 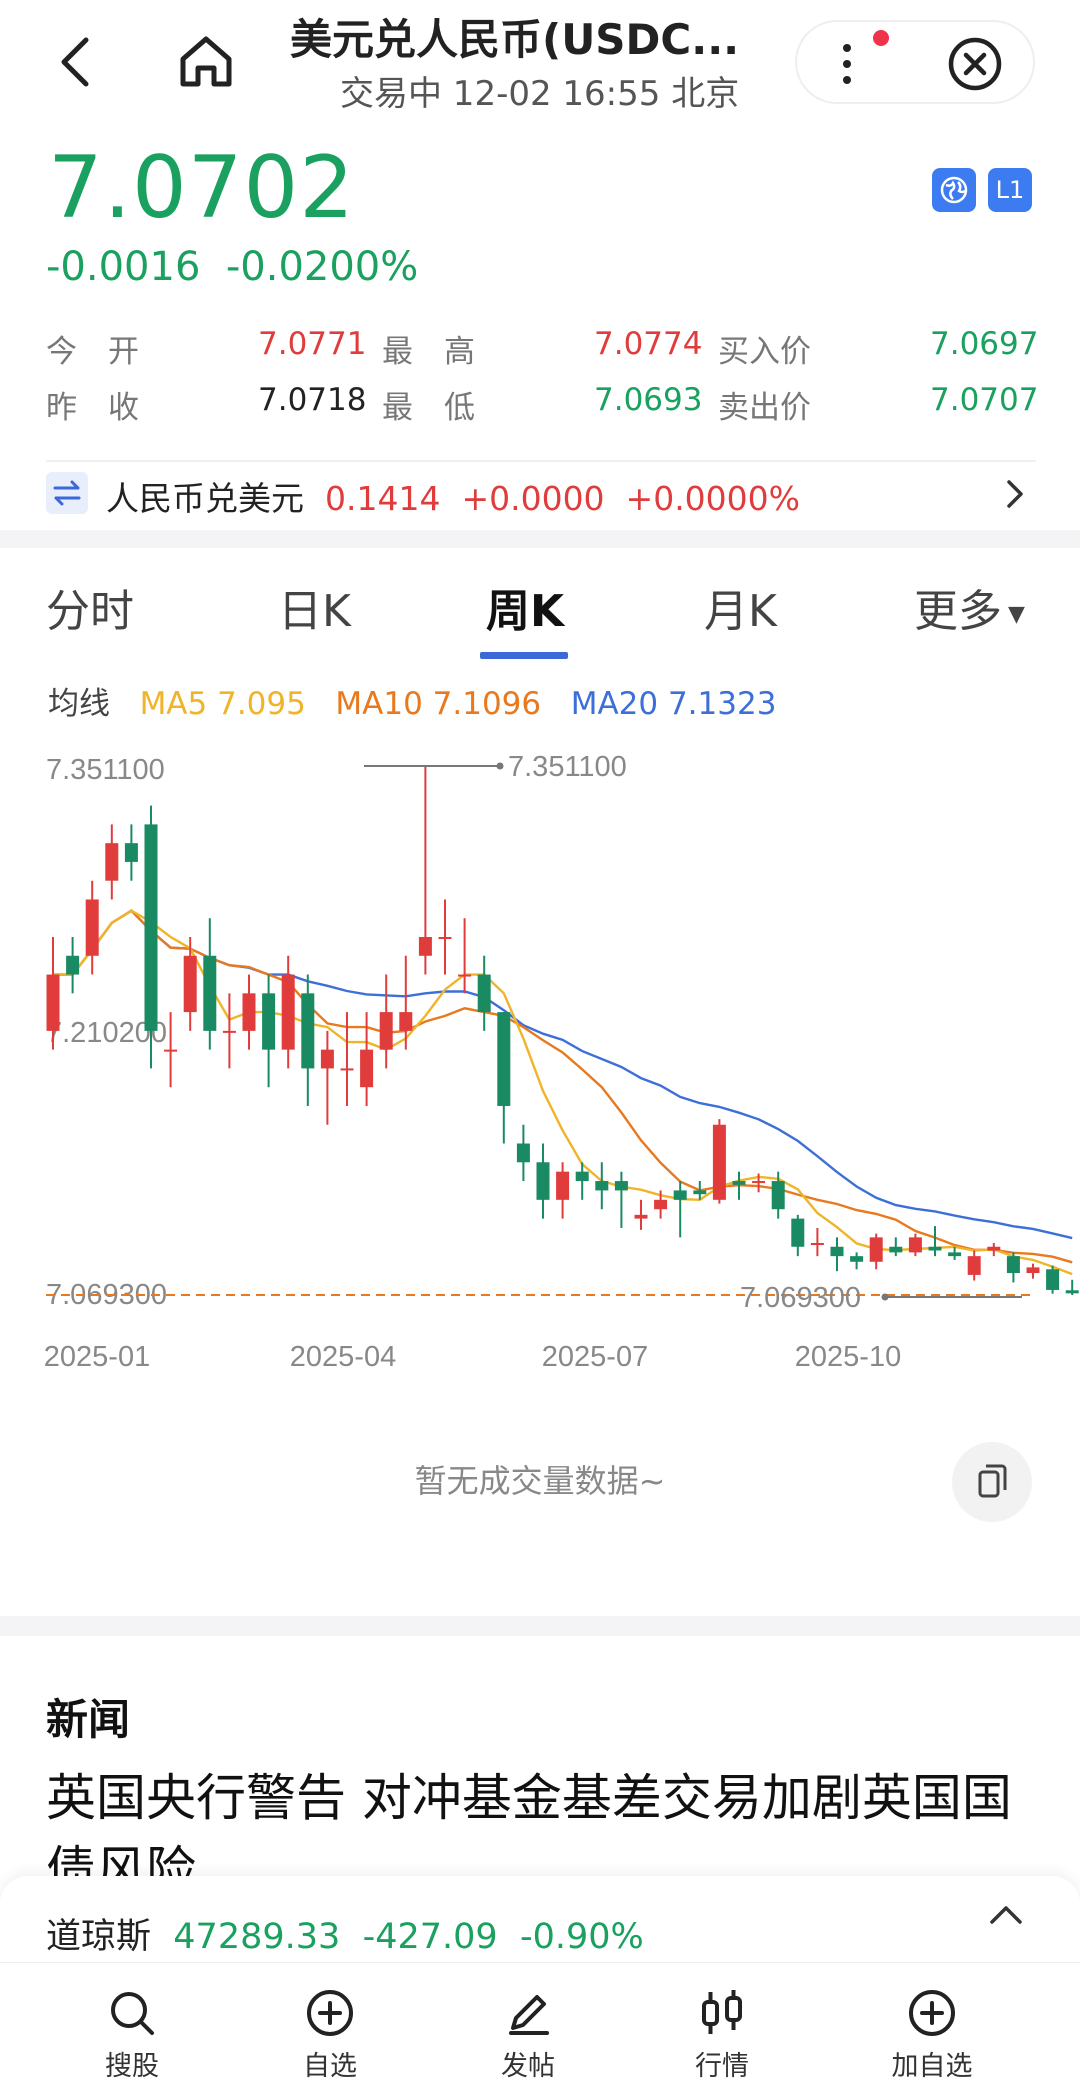 What do you see at coordinates (525, 611) in the screenshot?
I see `tab-weekly-k: 周K` at bounding box center [525, 611].